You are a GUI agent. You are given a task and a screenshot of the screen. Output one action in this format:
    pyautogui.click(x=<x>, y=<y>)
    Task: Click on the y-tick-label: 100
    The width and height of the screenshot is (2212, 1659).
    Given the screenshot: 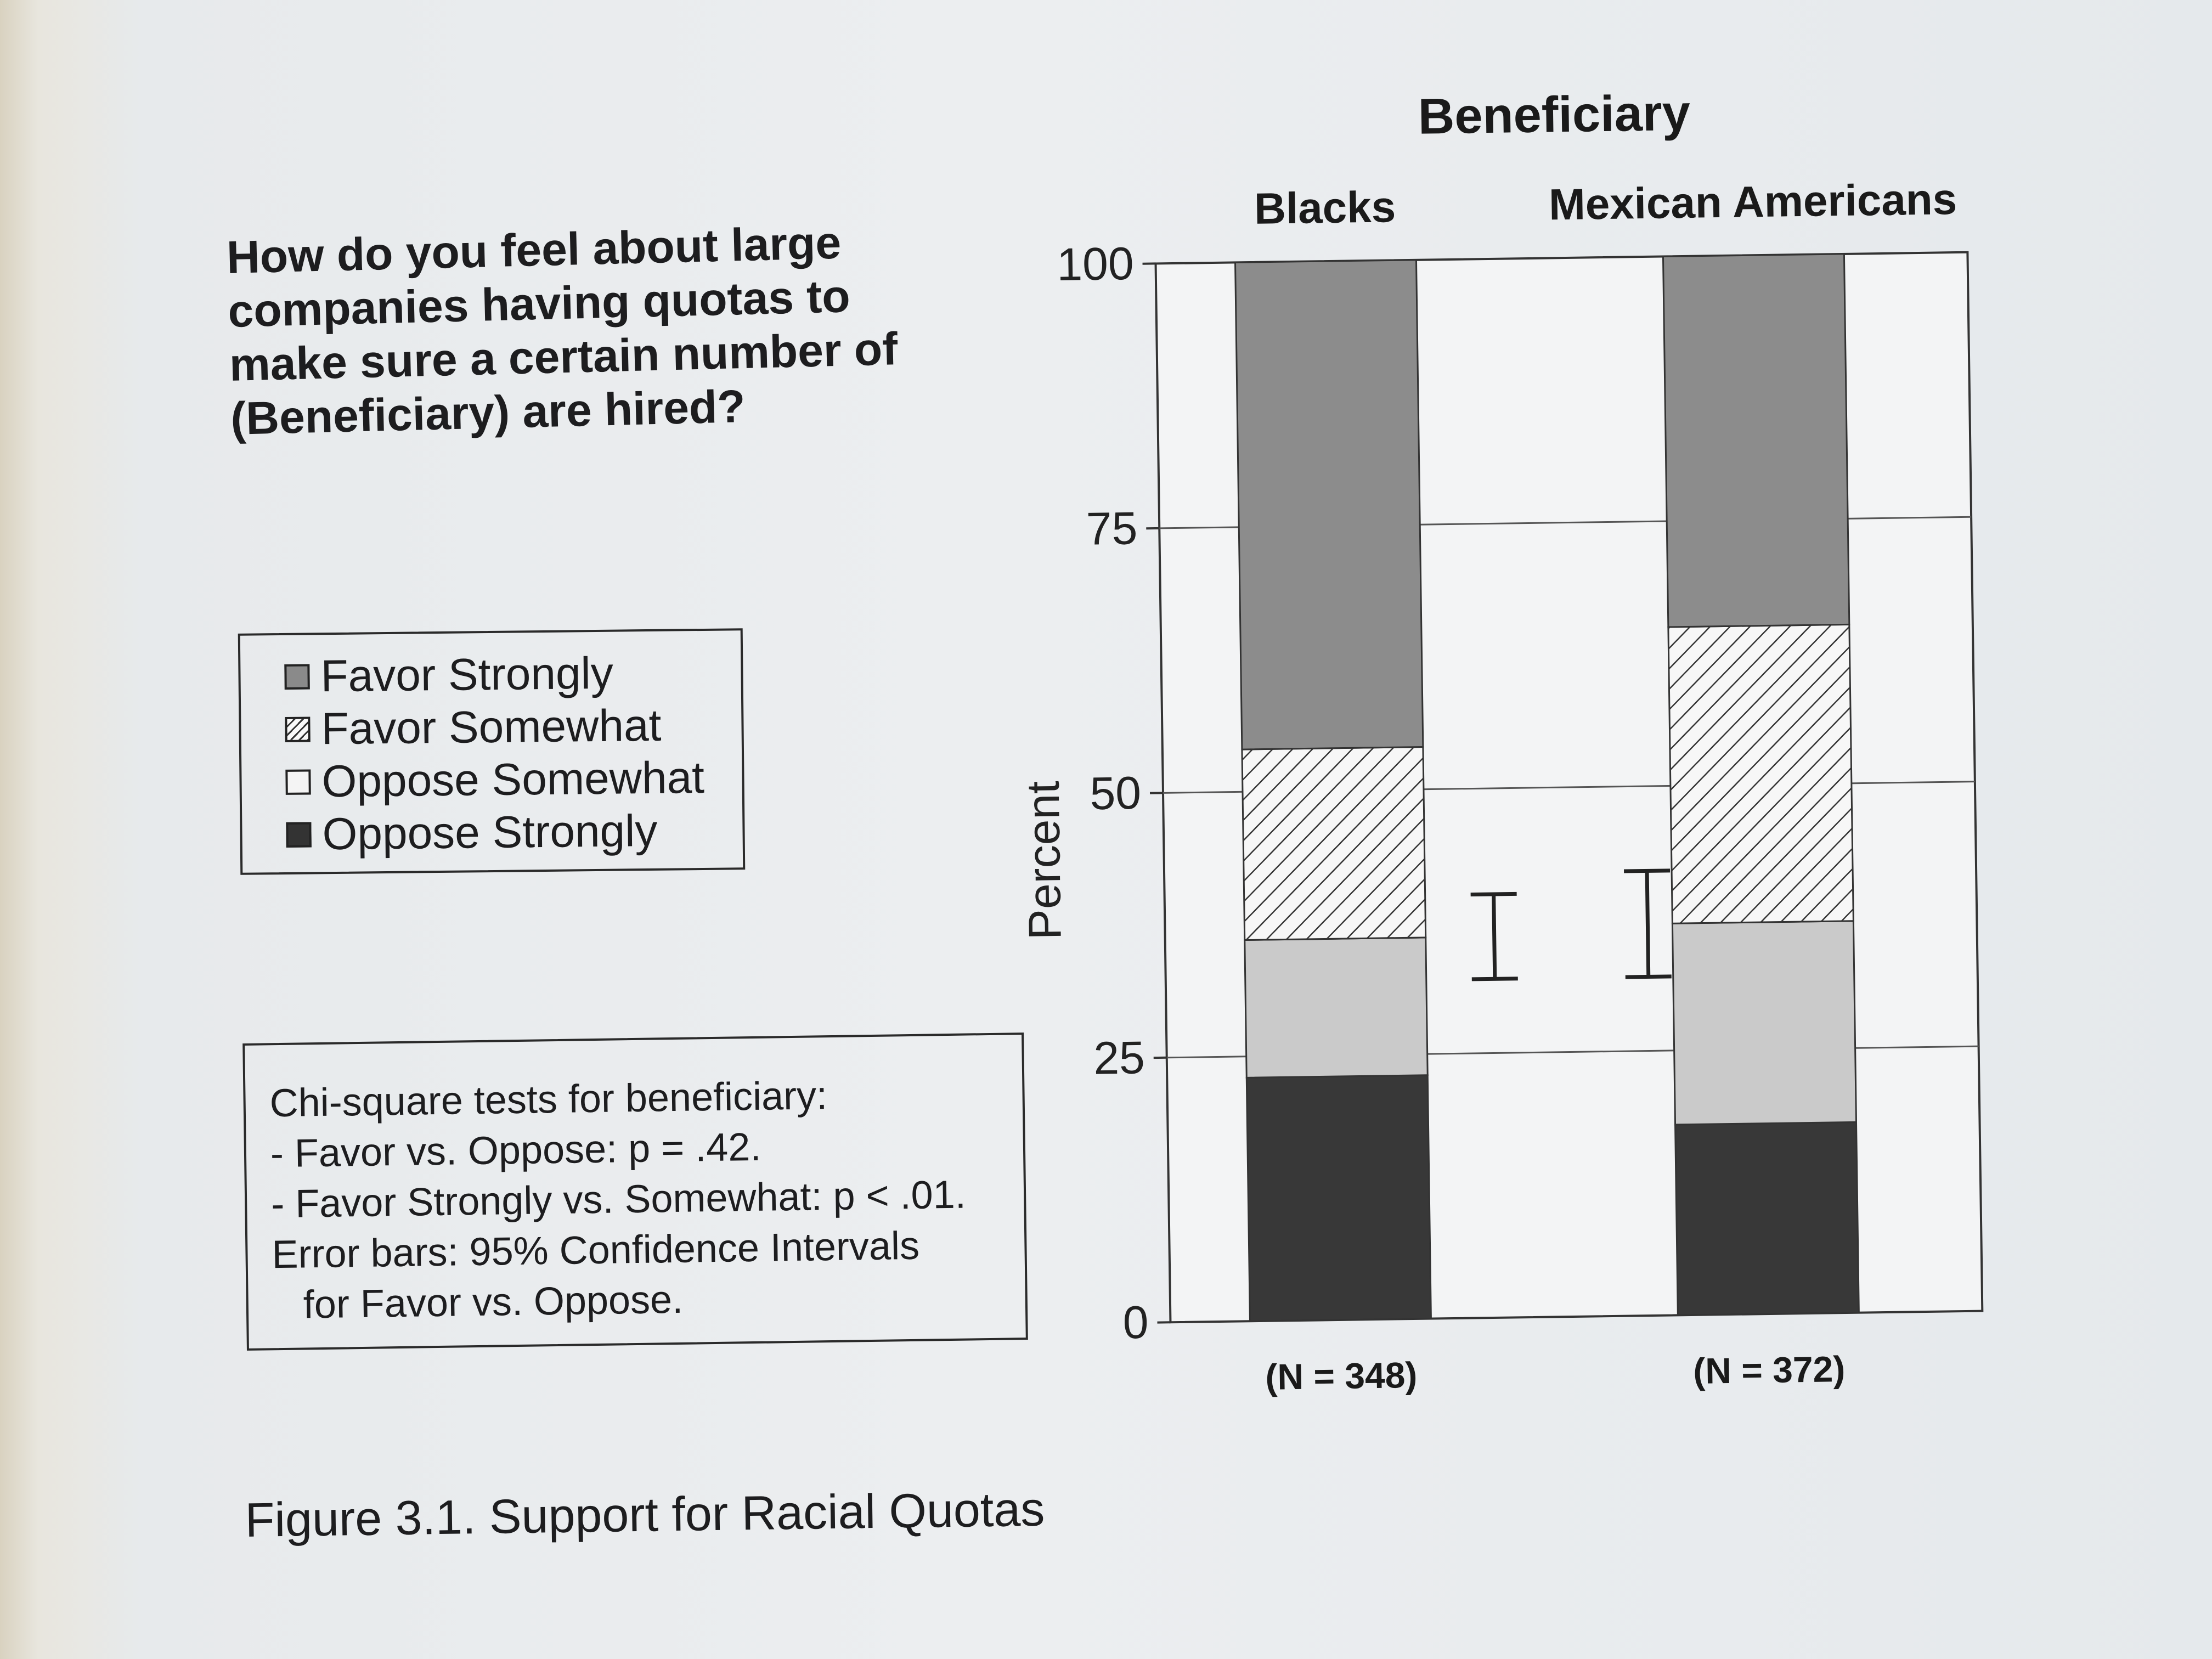 What is the action you would take?
    pyautogui.click(x=1095, y=264)
    